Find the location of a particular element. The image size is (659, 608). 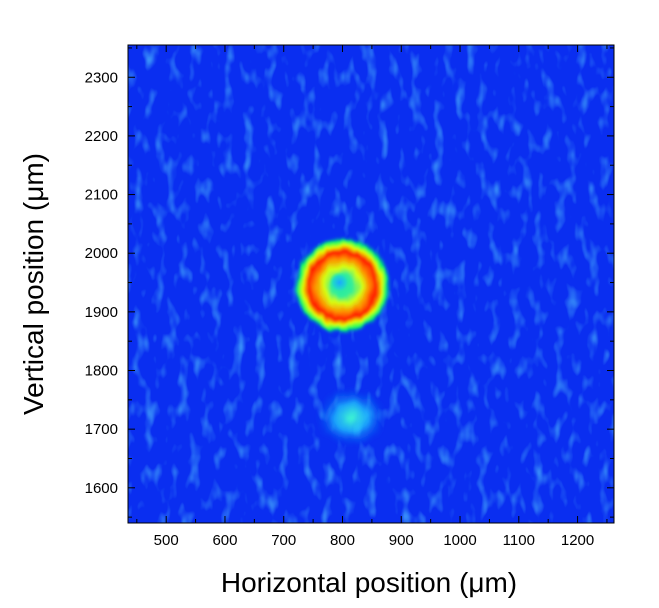

ring-center-spot is located at coordinates (339, 282).